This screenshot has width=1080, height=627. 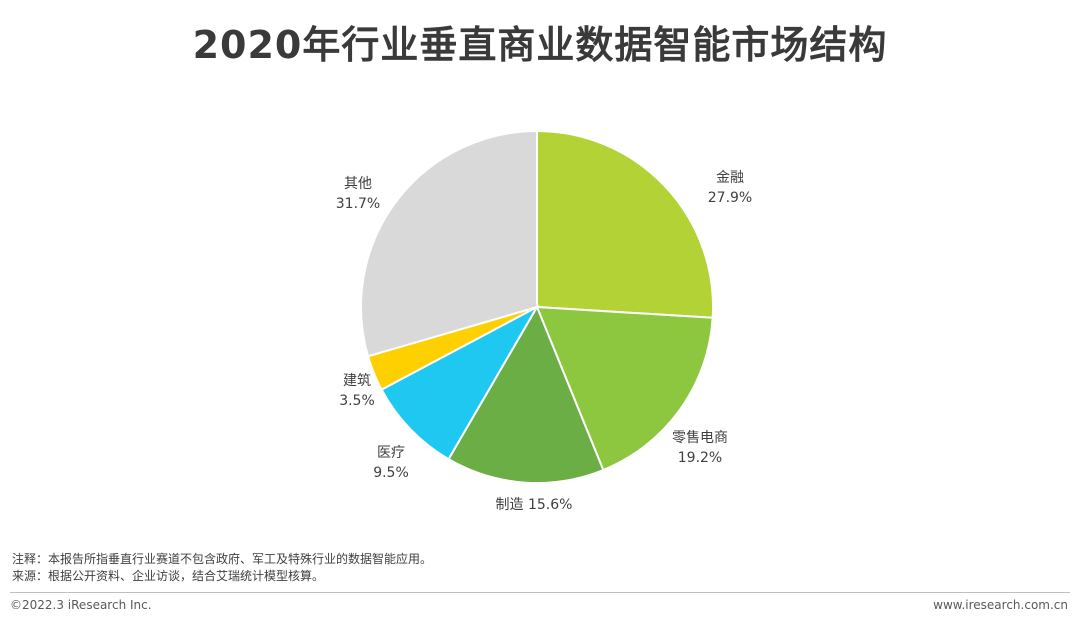 I want to click on chart-title: 2020年行业垂直商业数据智能市场结构, so click(x=540, y=45).